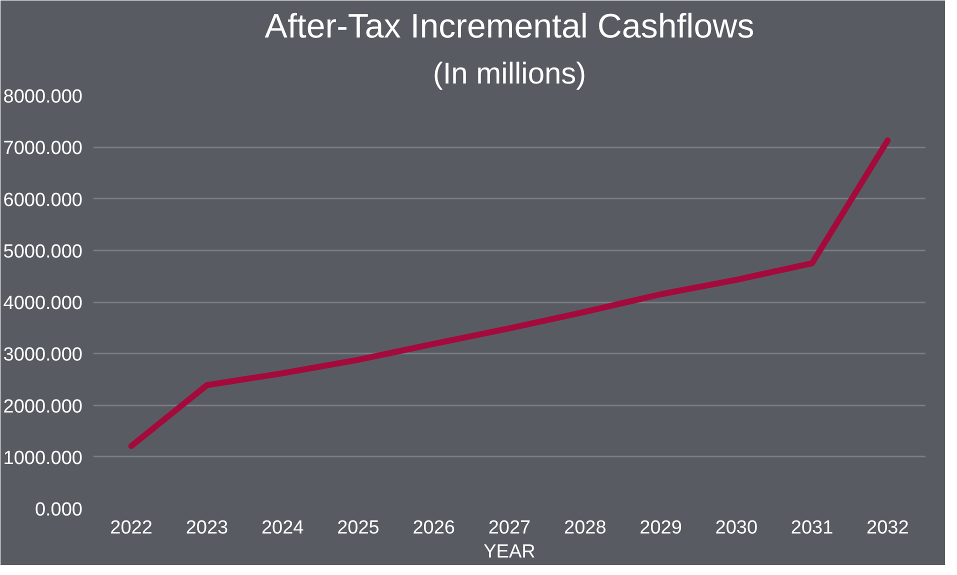 The height and width of the screenshot is (575, 957). Describe the element at coordinates (509, 74) in the screenshot. I see `chart-subtitle: (In millions)` at that location.